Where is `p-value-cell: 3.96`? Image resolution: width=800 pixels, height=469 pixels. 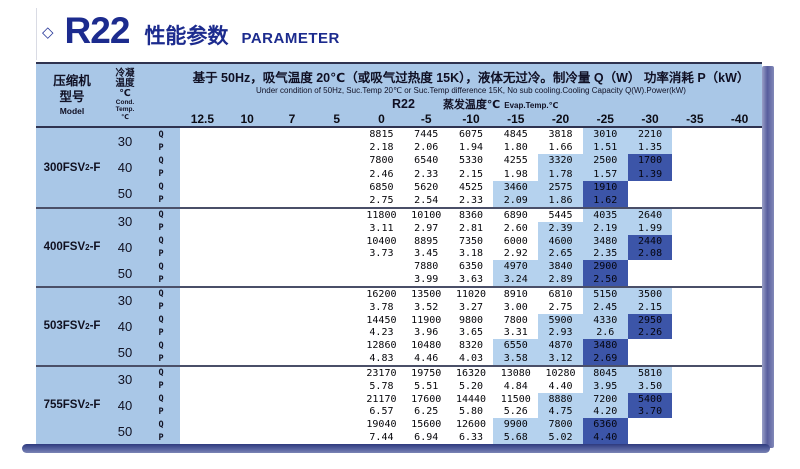 p-value-cell: 3.96 is located at coordinates (426, 333).